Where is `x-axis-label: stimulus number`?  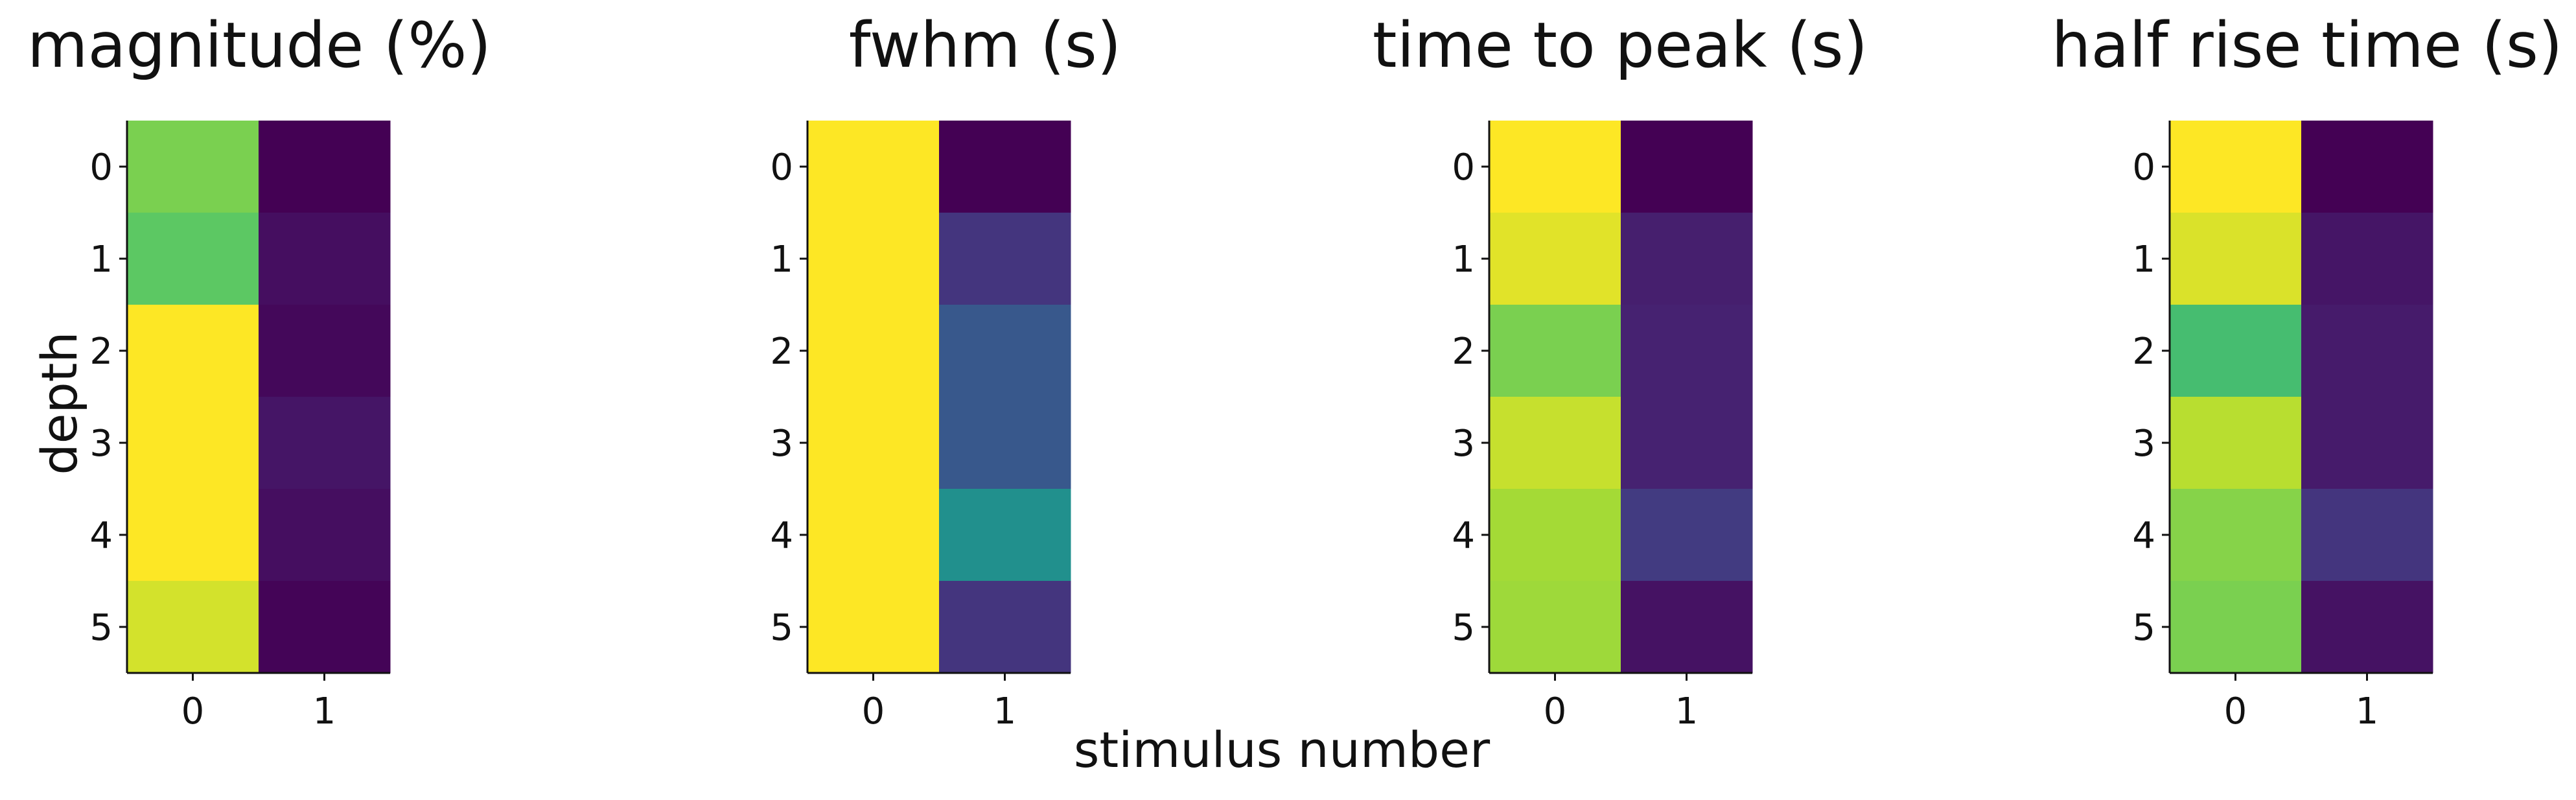 x-axis-label: stimulus number is located at coordinates (1282, 750).